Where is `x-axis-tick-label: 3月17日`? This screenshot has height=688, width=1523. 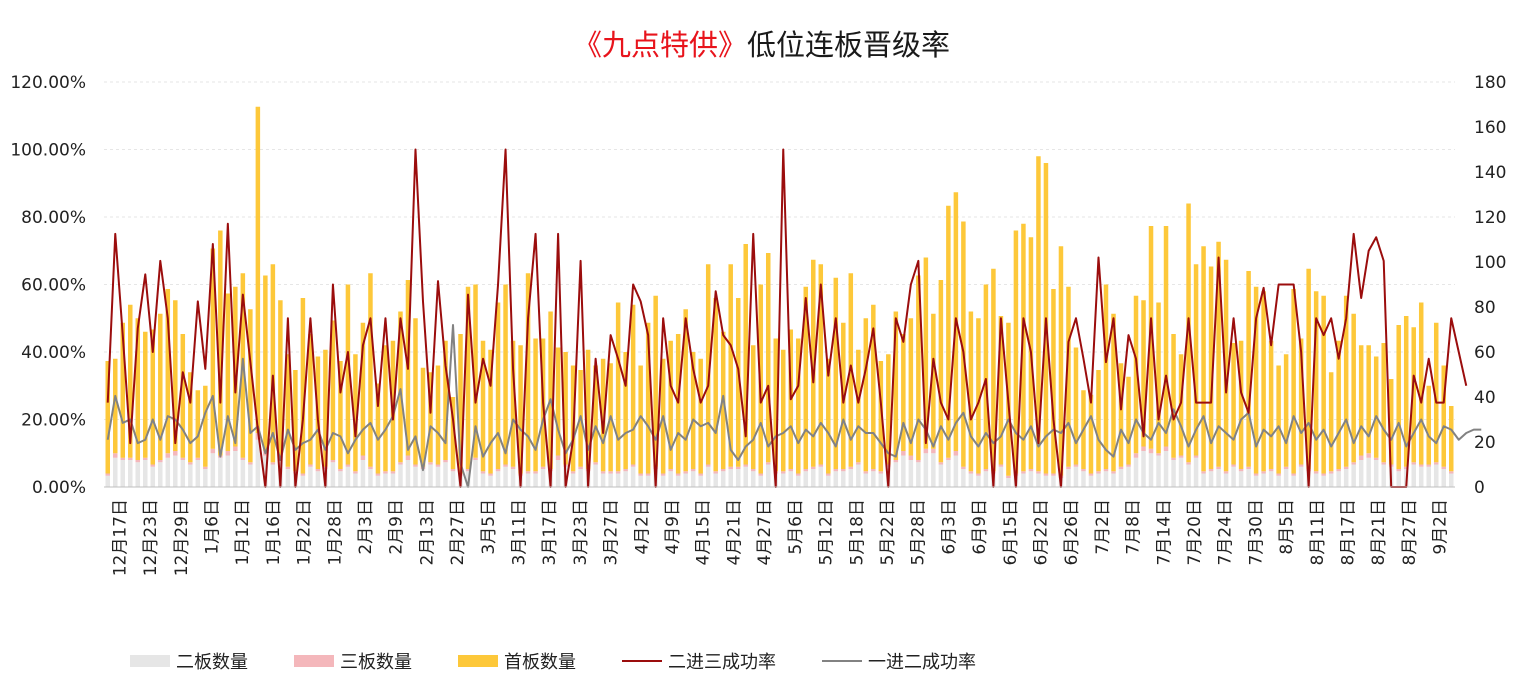 x-axis-tick-label: 3月17日 is located at coordinates (550, 532).